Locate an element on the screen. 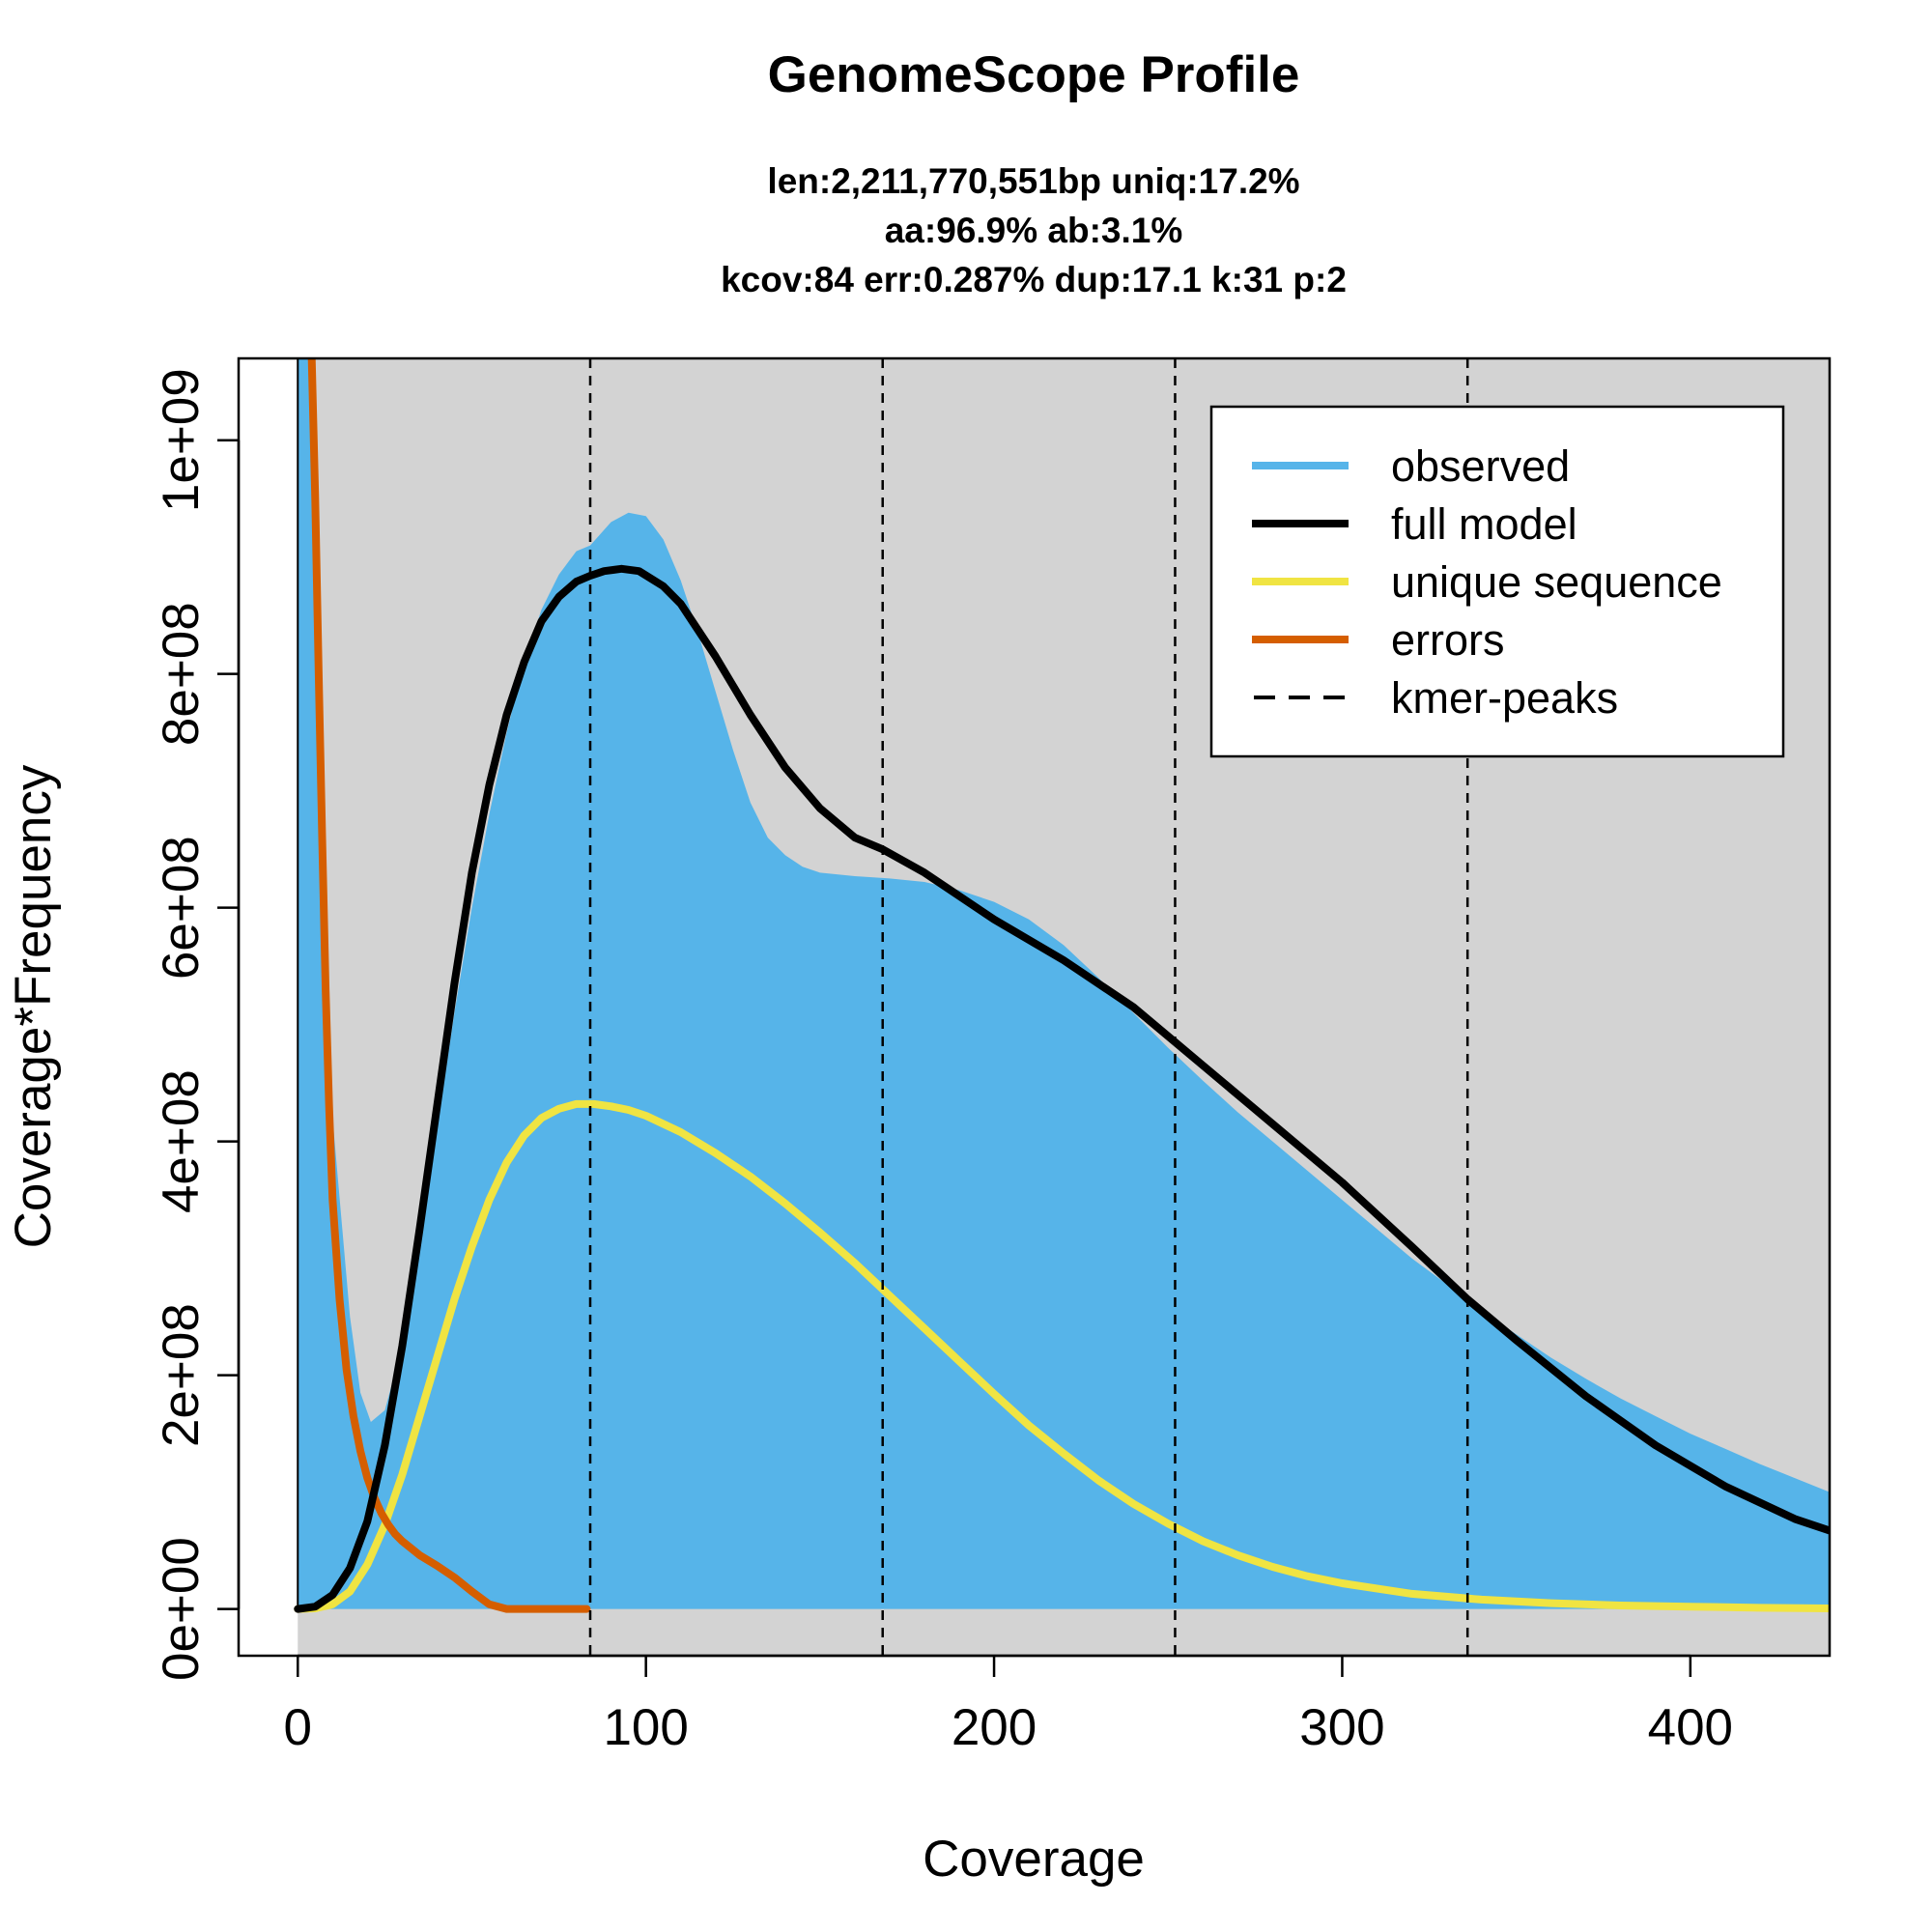 The height and width of the screenshot is (1932, 1932). x-axis: 0 100 200 300 400 is located at coordinates (1008, 1705).